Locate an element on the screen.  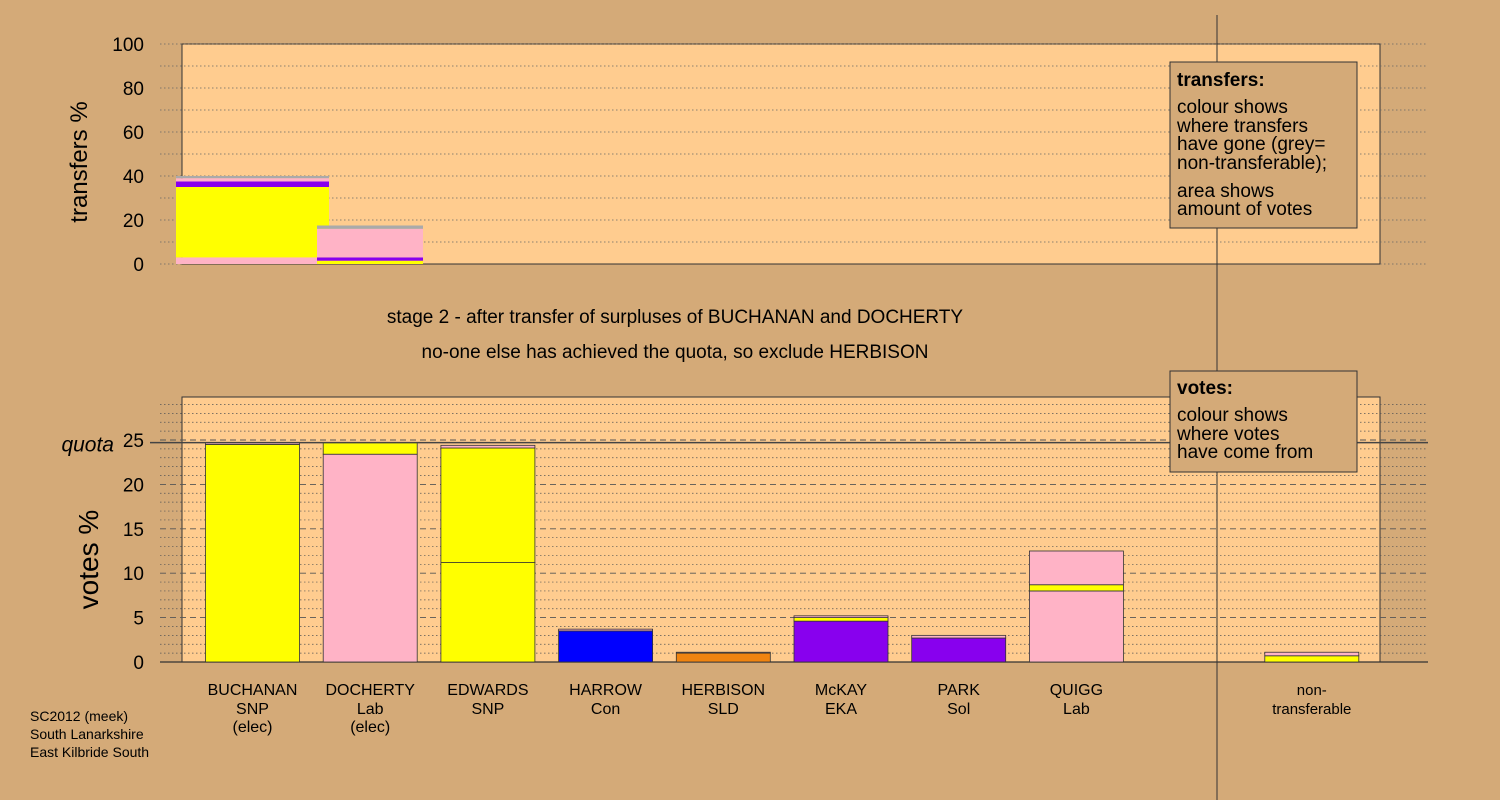
candidate-name: McKAY is located at coordinates (841, 690).